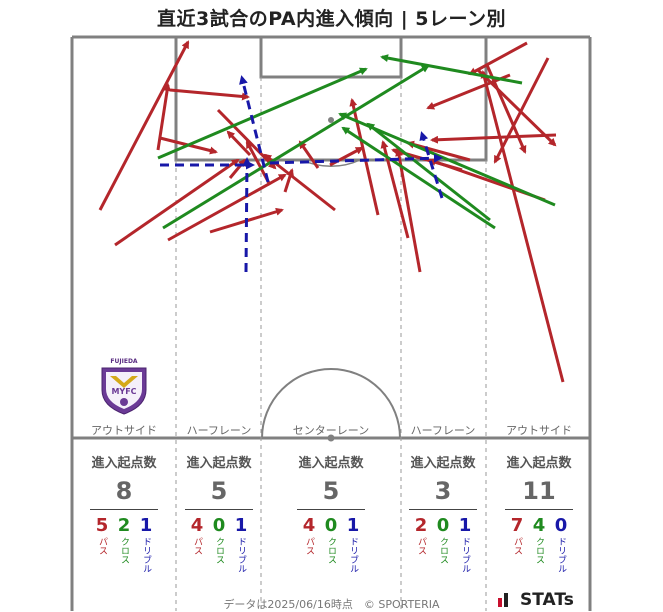  What do you see at coordinates (331, 57) in the screenshot?
I see `goal-area` at bounding box center [331, 57].